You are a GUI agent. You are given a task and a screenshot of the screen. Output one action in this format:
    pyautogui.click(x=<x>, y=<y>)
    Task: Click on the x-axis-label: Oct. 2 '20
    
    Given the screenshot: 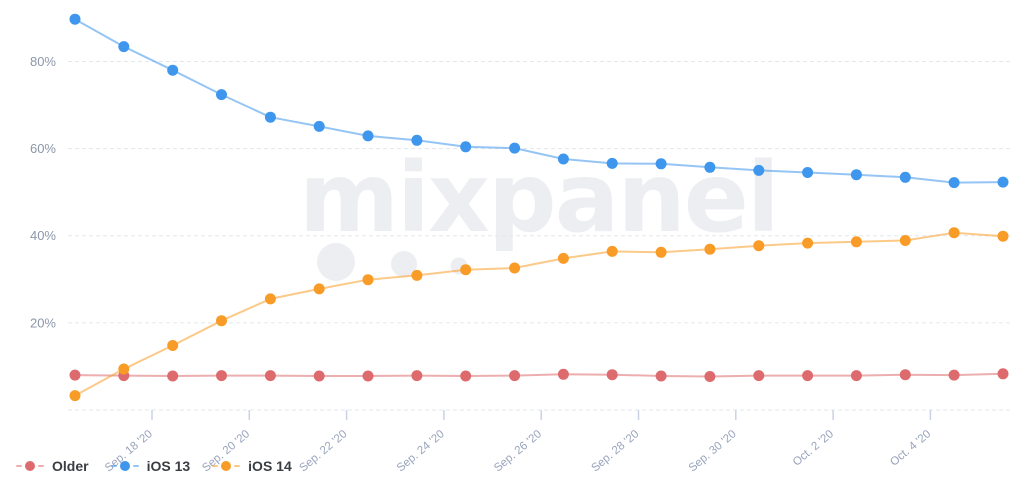 What is the action you would take?
    pyautogui.click(x=813, y=448)
    